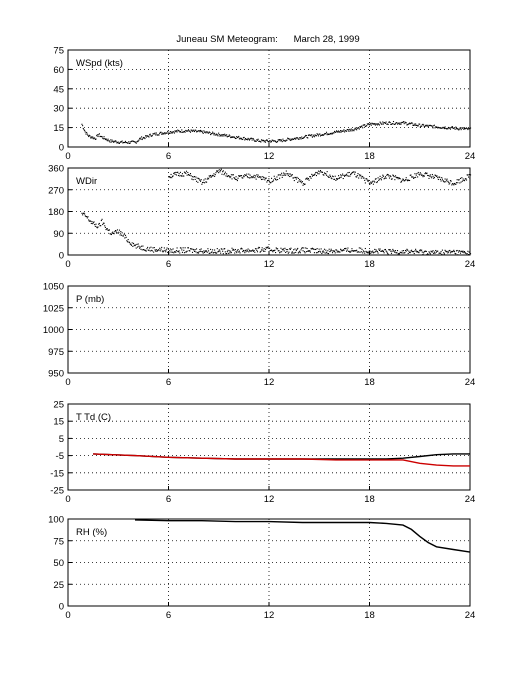 The height and width of the screenshot is (683, 520). I want to click on y-tick-label: 50, so click(58, 563).